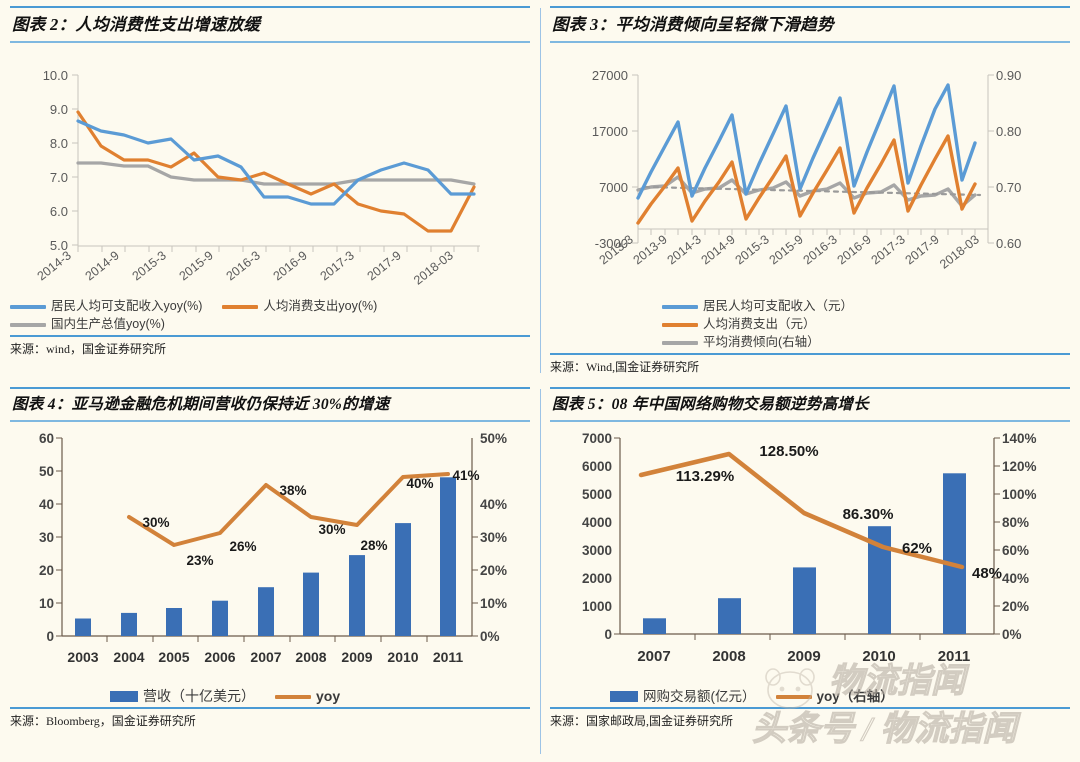  What do you see at coordinates (54, 265) in the screenshot?
I see `chart2-xtick-0: 2014-3` at bounding box center [54, 265].